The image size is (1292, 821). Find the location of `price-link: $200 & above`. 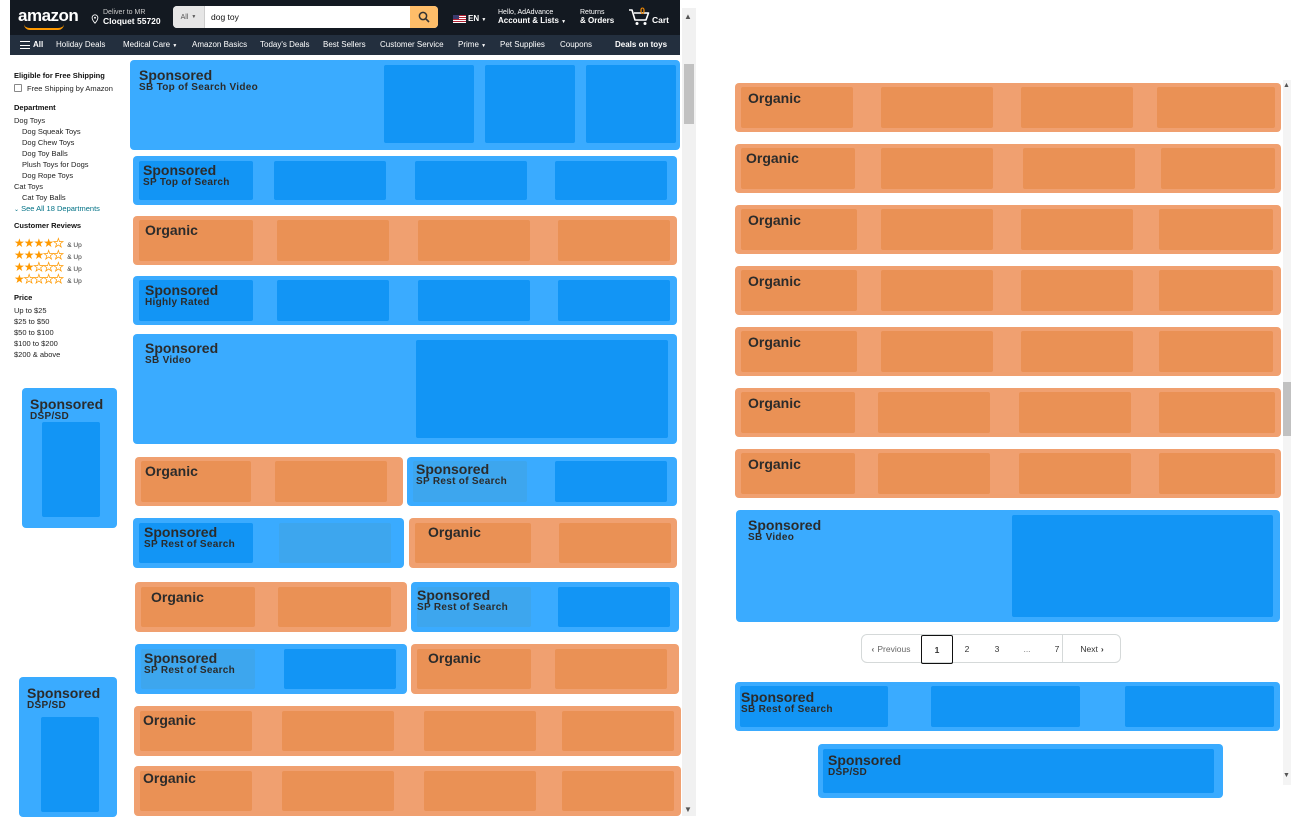

price-link: $200 & above is located at coordinates (37, 354).